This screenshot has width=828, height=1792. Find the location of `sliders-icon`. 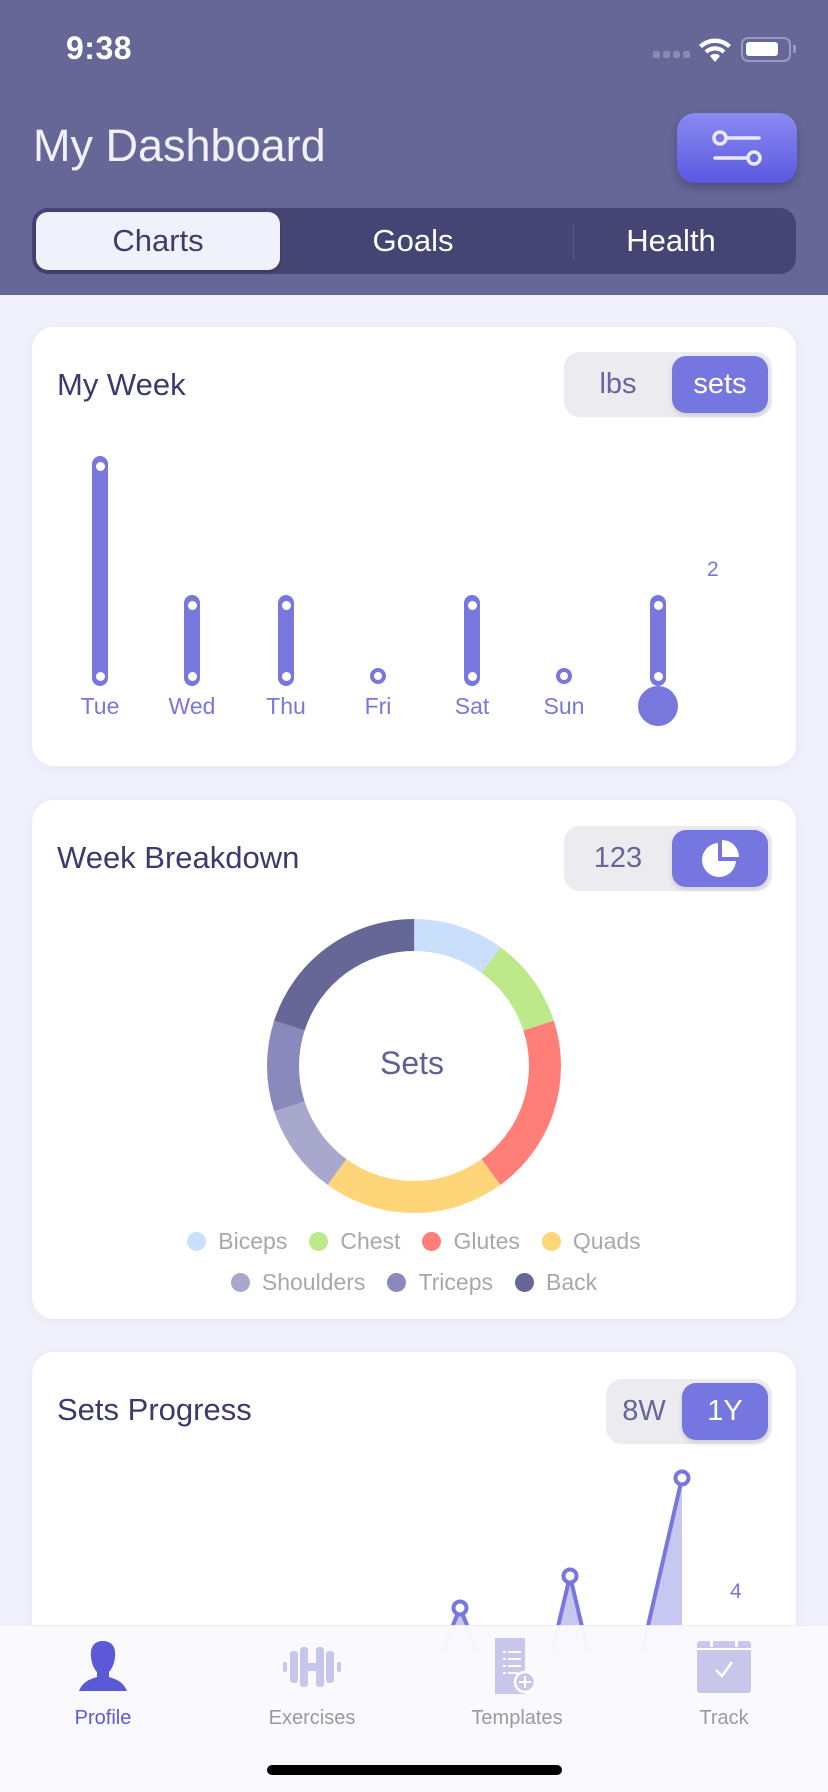

sliders-icon is located at coordinates (737, 148).